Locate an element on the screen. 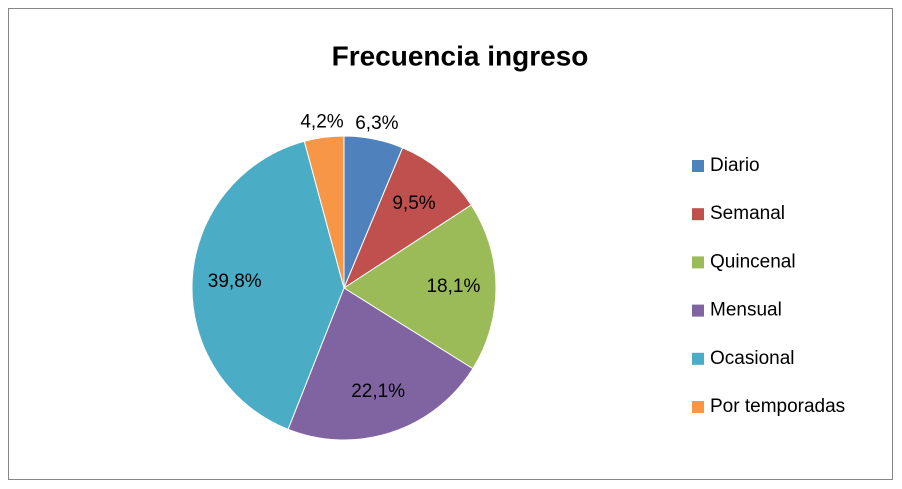 This screenshot has width=902, height=489. legend-label: Semanal is located at coordinates (747, 213).